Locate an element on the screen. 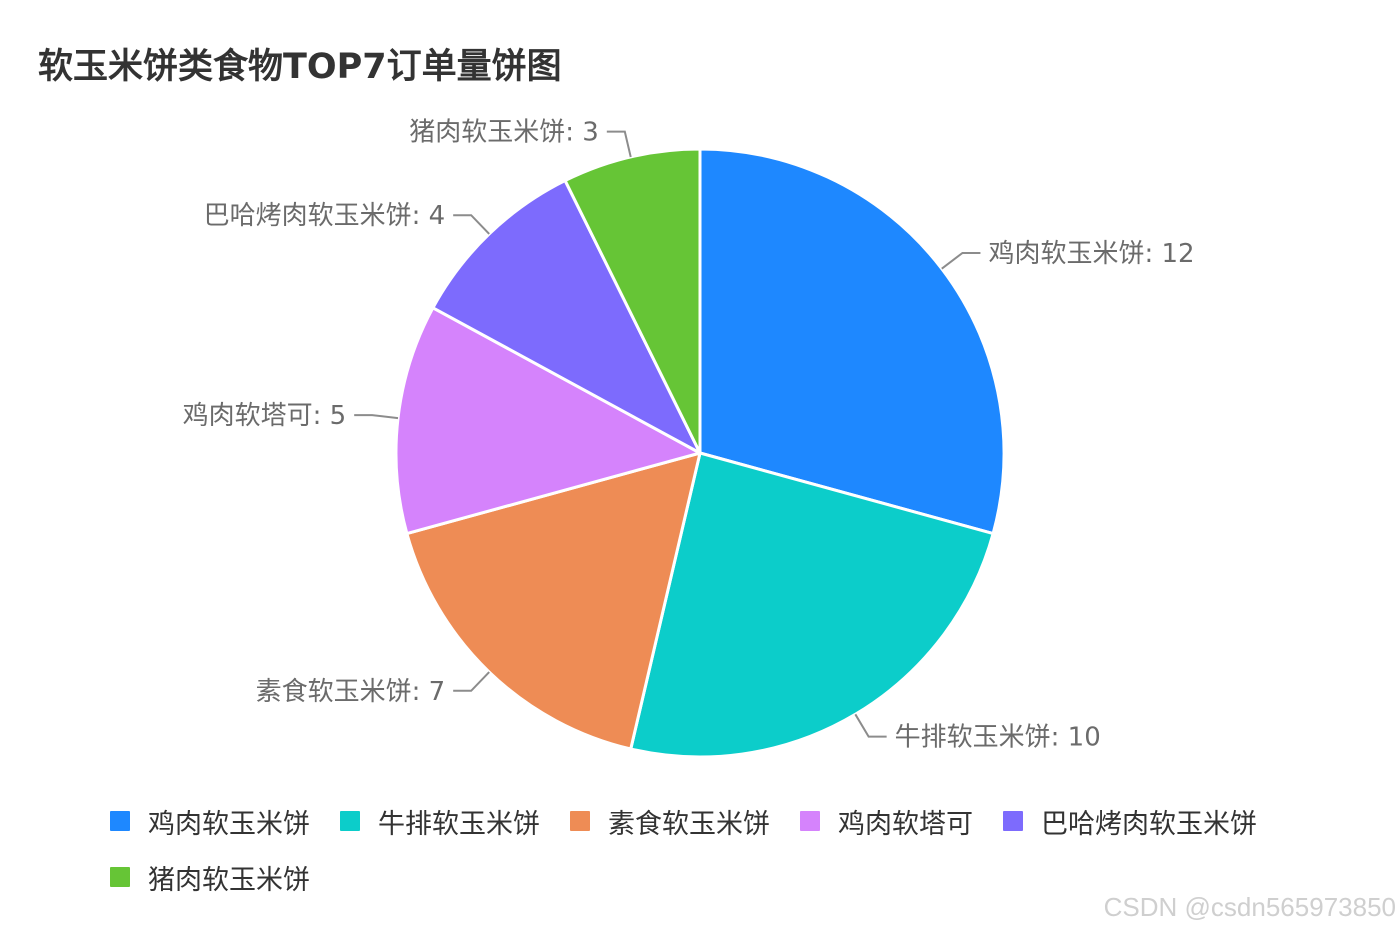  legend-label: 鸡肉软塔可 is located at coordinates (905, 824).